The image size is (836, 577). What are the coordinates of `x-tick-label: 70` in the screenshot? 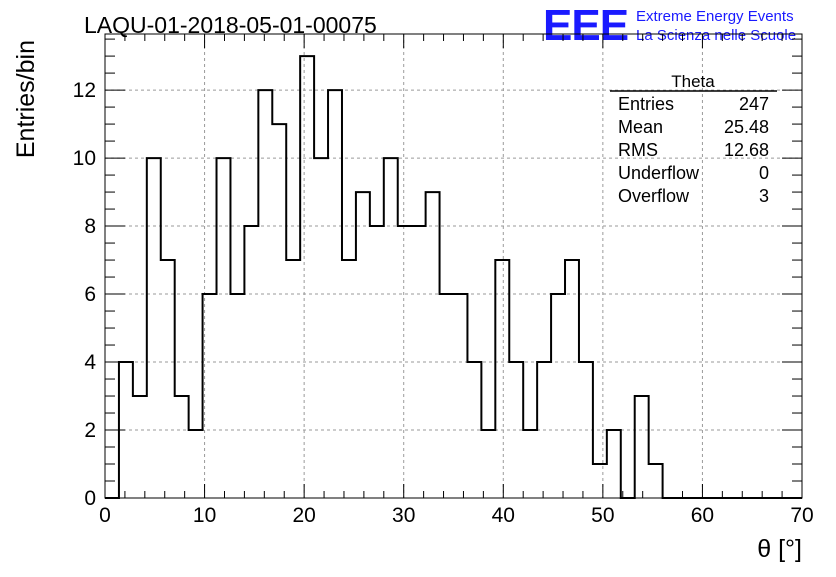 It's located at (801, 515).